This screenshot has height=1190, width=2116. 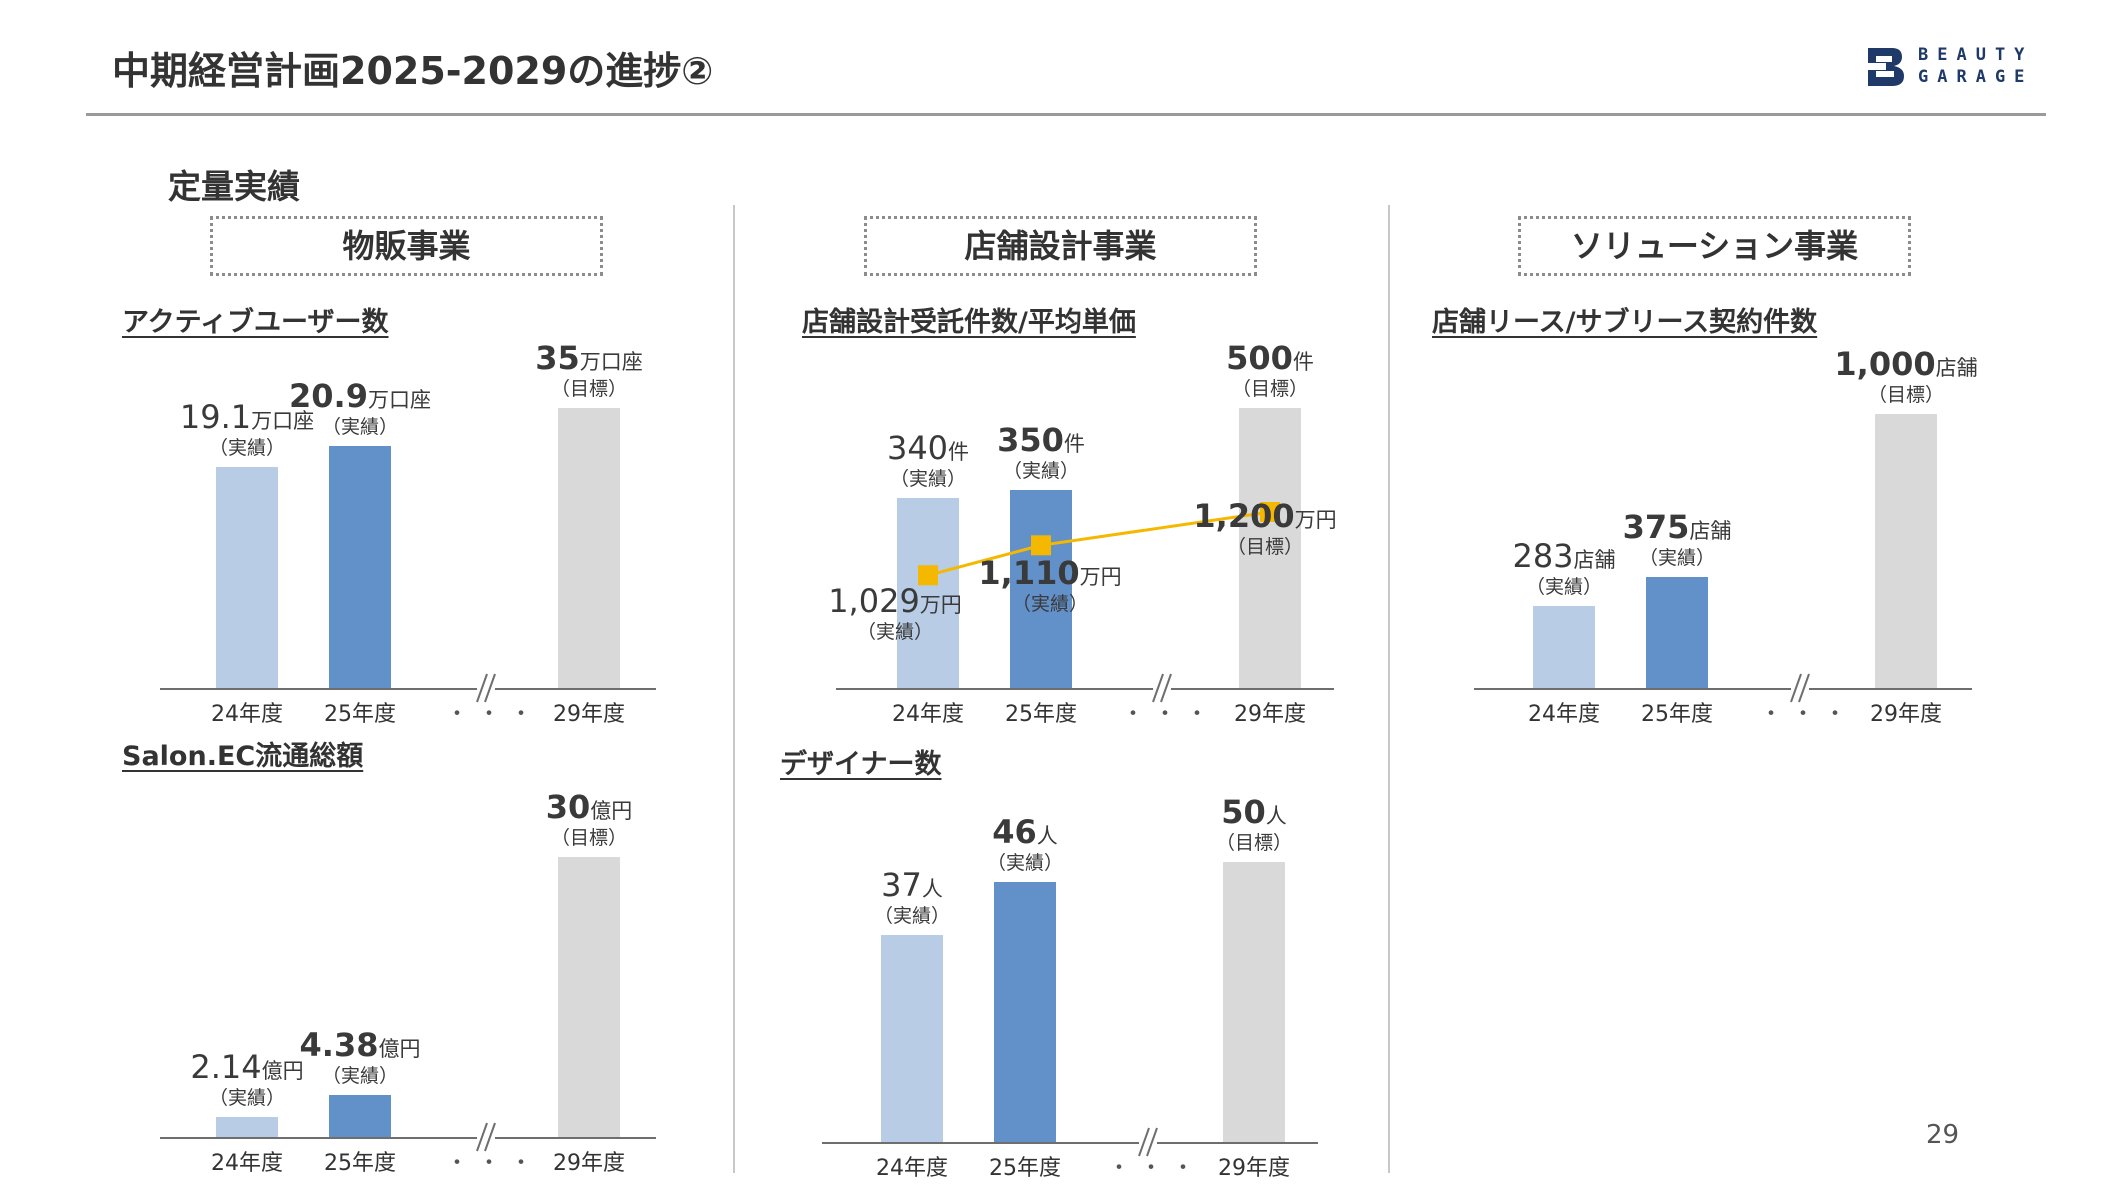 I want to click on data-label: 19.1万口座 （実績）, so click(x=247, y=430).